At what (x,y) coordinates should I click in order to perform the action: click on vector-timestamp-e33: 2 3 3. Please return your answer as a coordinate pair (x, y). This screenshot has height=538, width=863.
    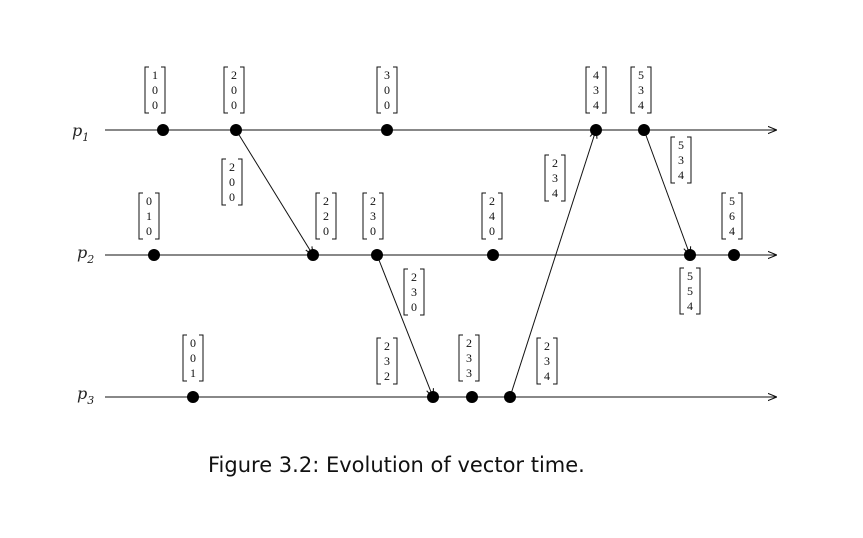
    Looking at the image, I should click on (469, 358).